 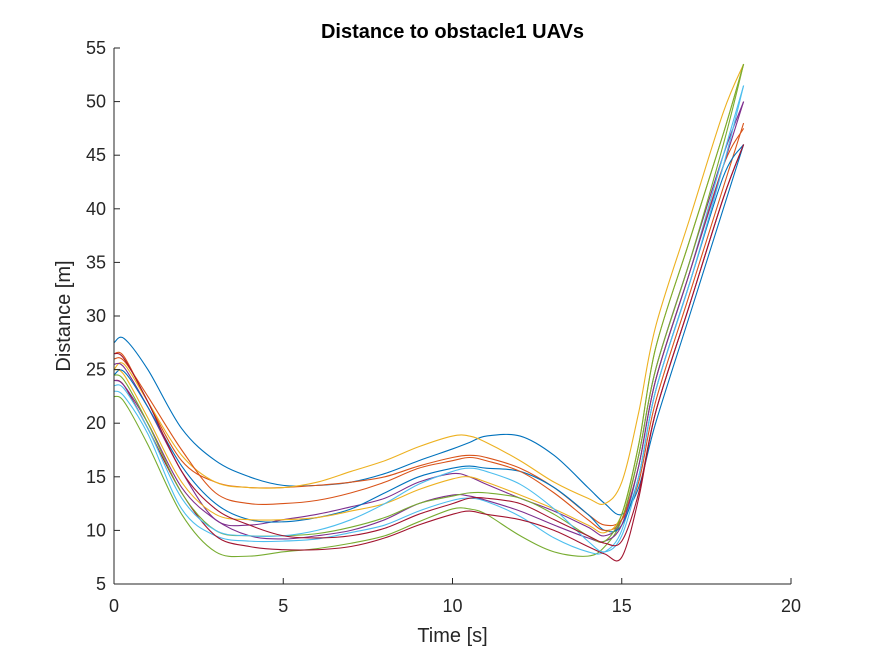 I want to click on x-tick-label: 20, so click(x=791, y=606).